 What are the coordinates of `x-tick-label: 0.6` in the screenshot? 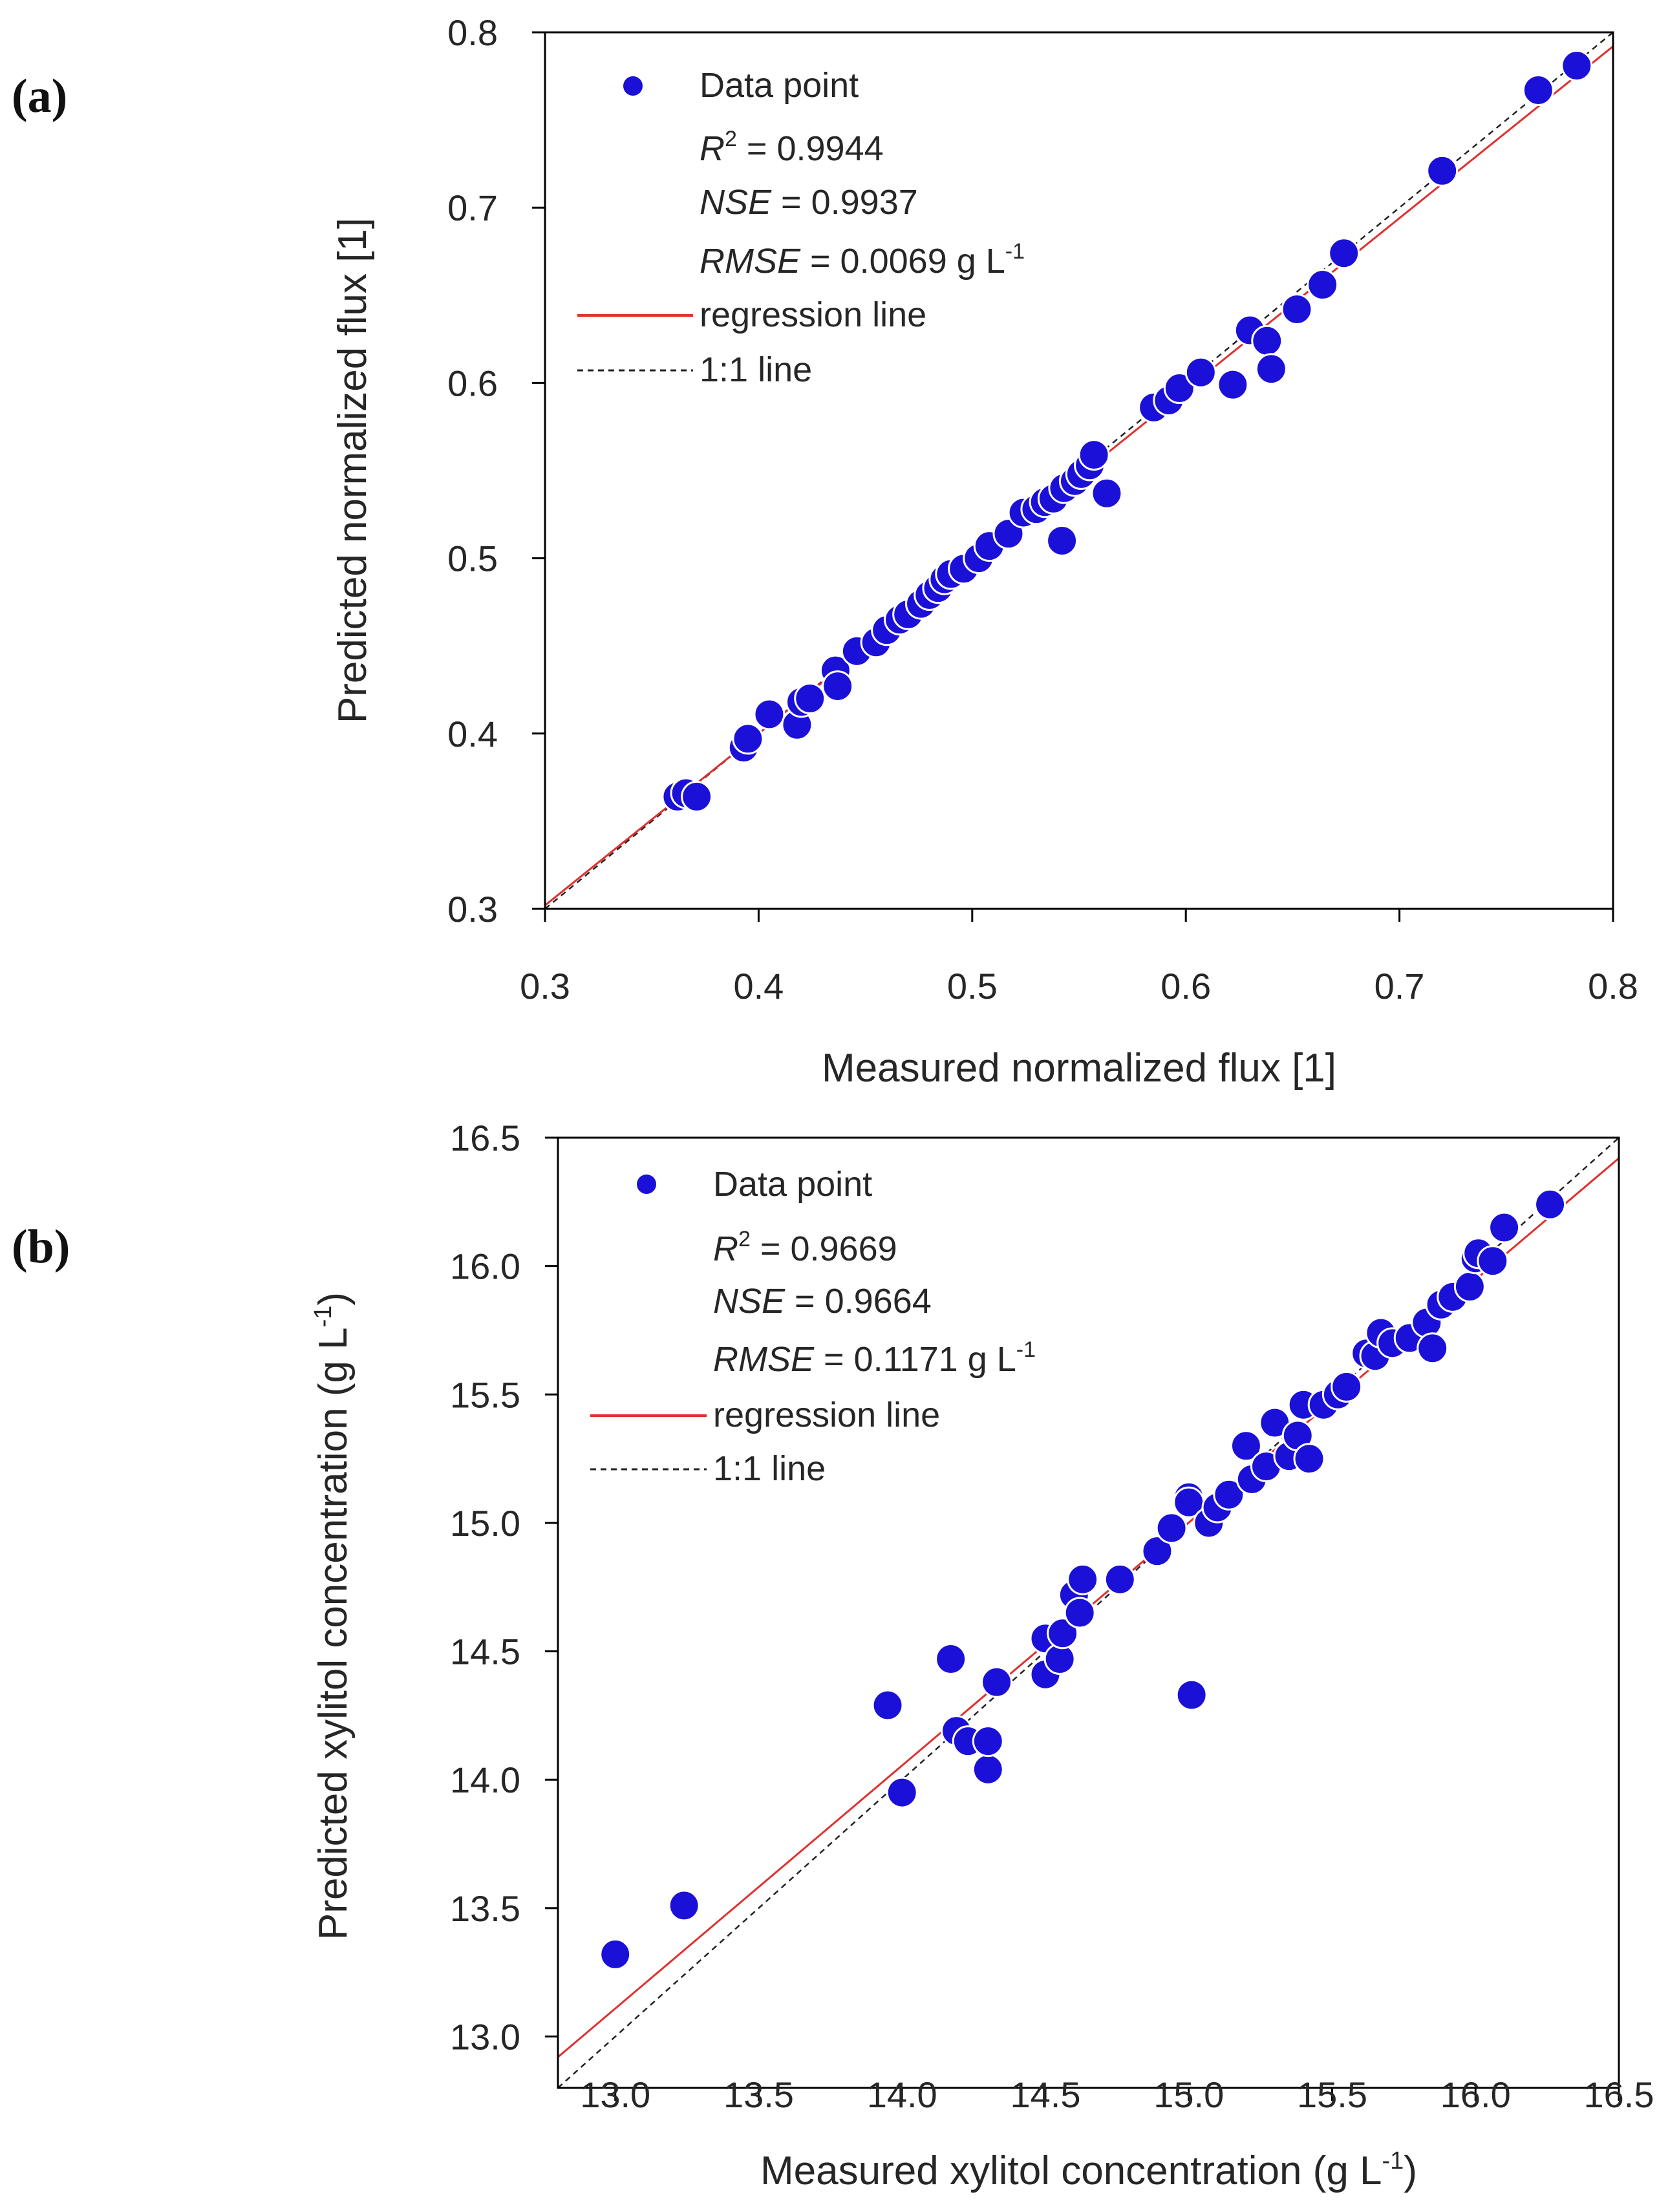 It's located at (1185, 986).